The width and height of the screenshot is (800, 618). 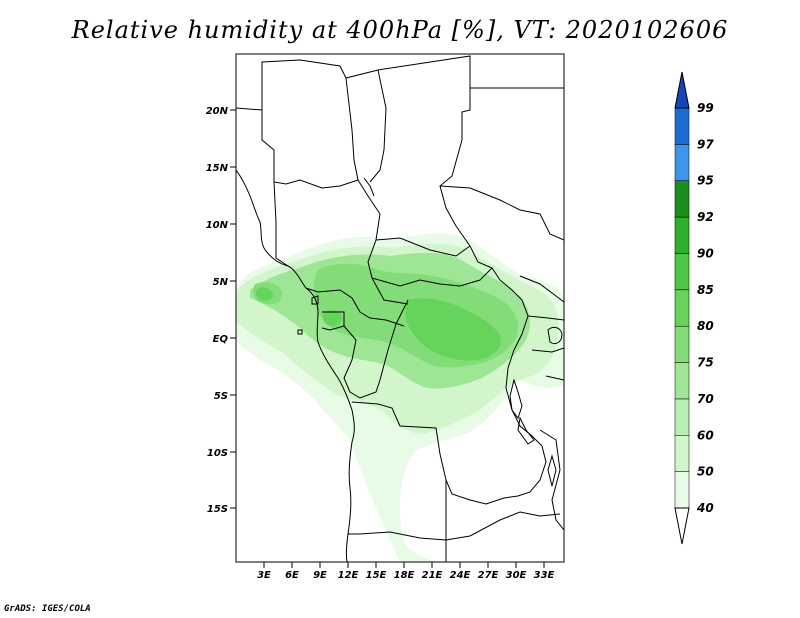 What do you see at coordinates (217, 168) in the screenshot?
I see `lat-label: 15N` at bounding box center [217, 168].